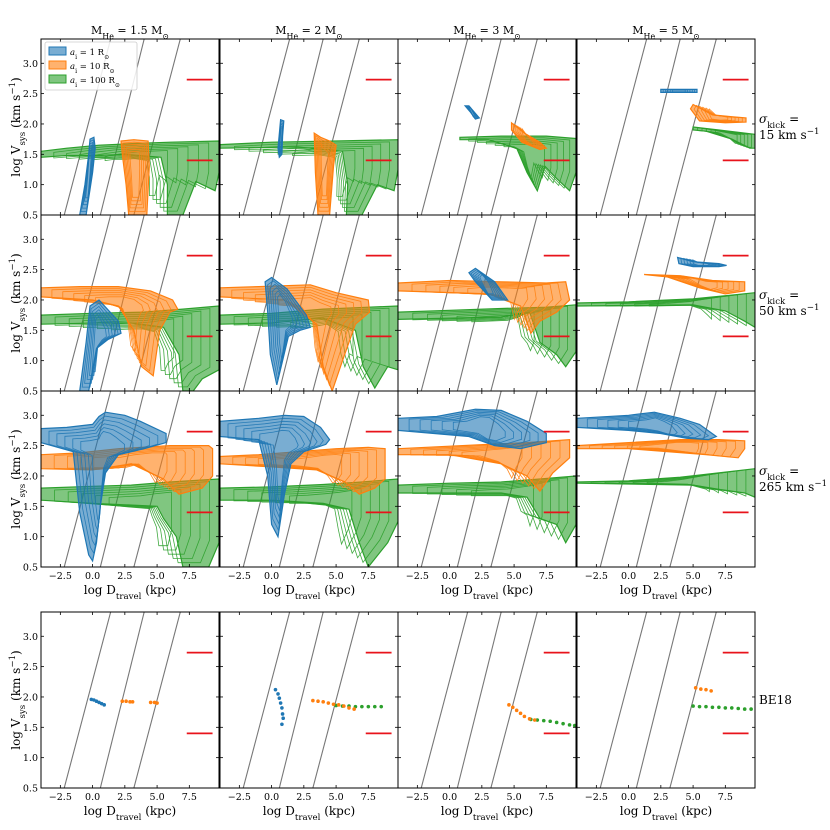 Image resolution: width=830 pixels, height=830 pixels. What do you see at coordinates (114, 130) in the screenshot?
I see `panel-0-0: 0.5 1.0 1.5 2.0 2.5 3.0 log Vsys (km s−1)` at bounding box center [114, 130].